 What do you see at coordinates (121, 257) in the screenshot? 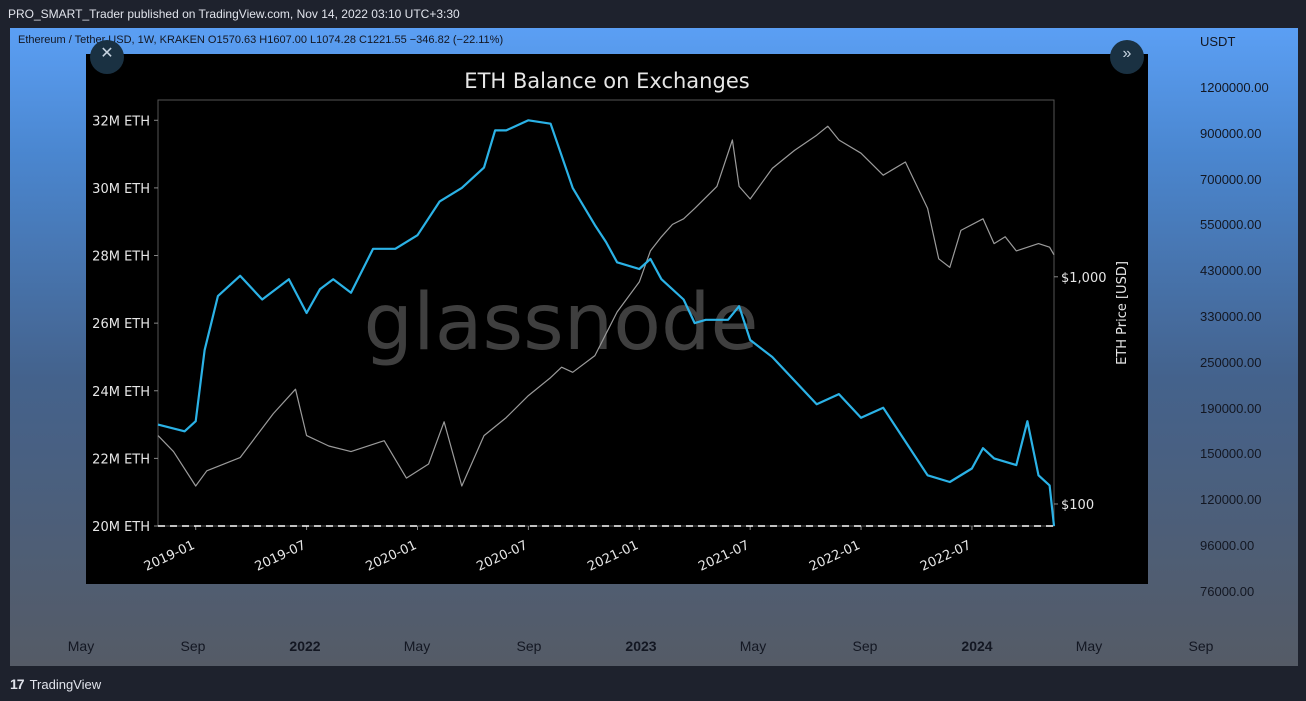
I see `y-left-tick-label: 28M ETH` at bounding box center [121, 257].